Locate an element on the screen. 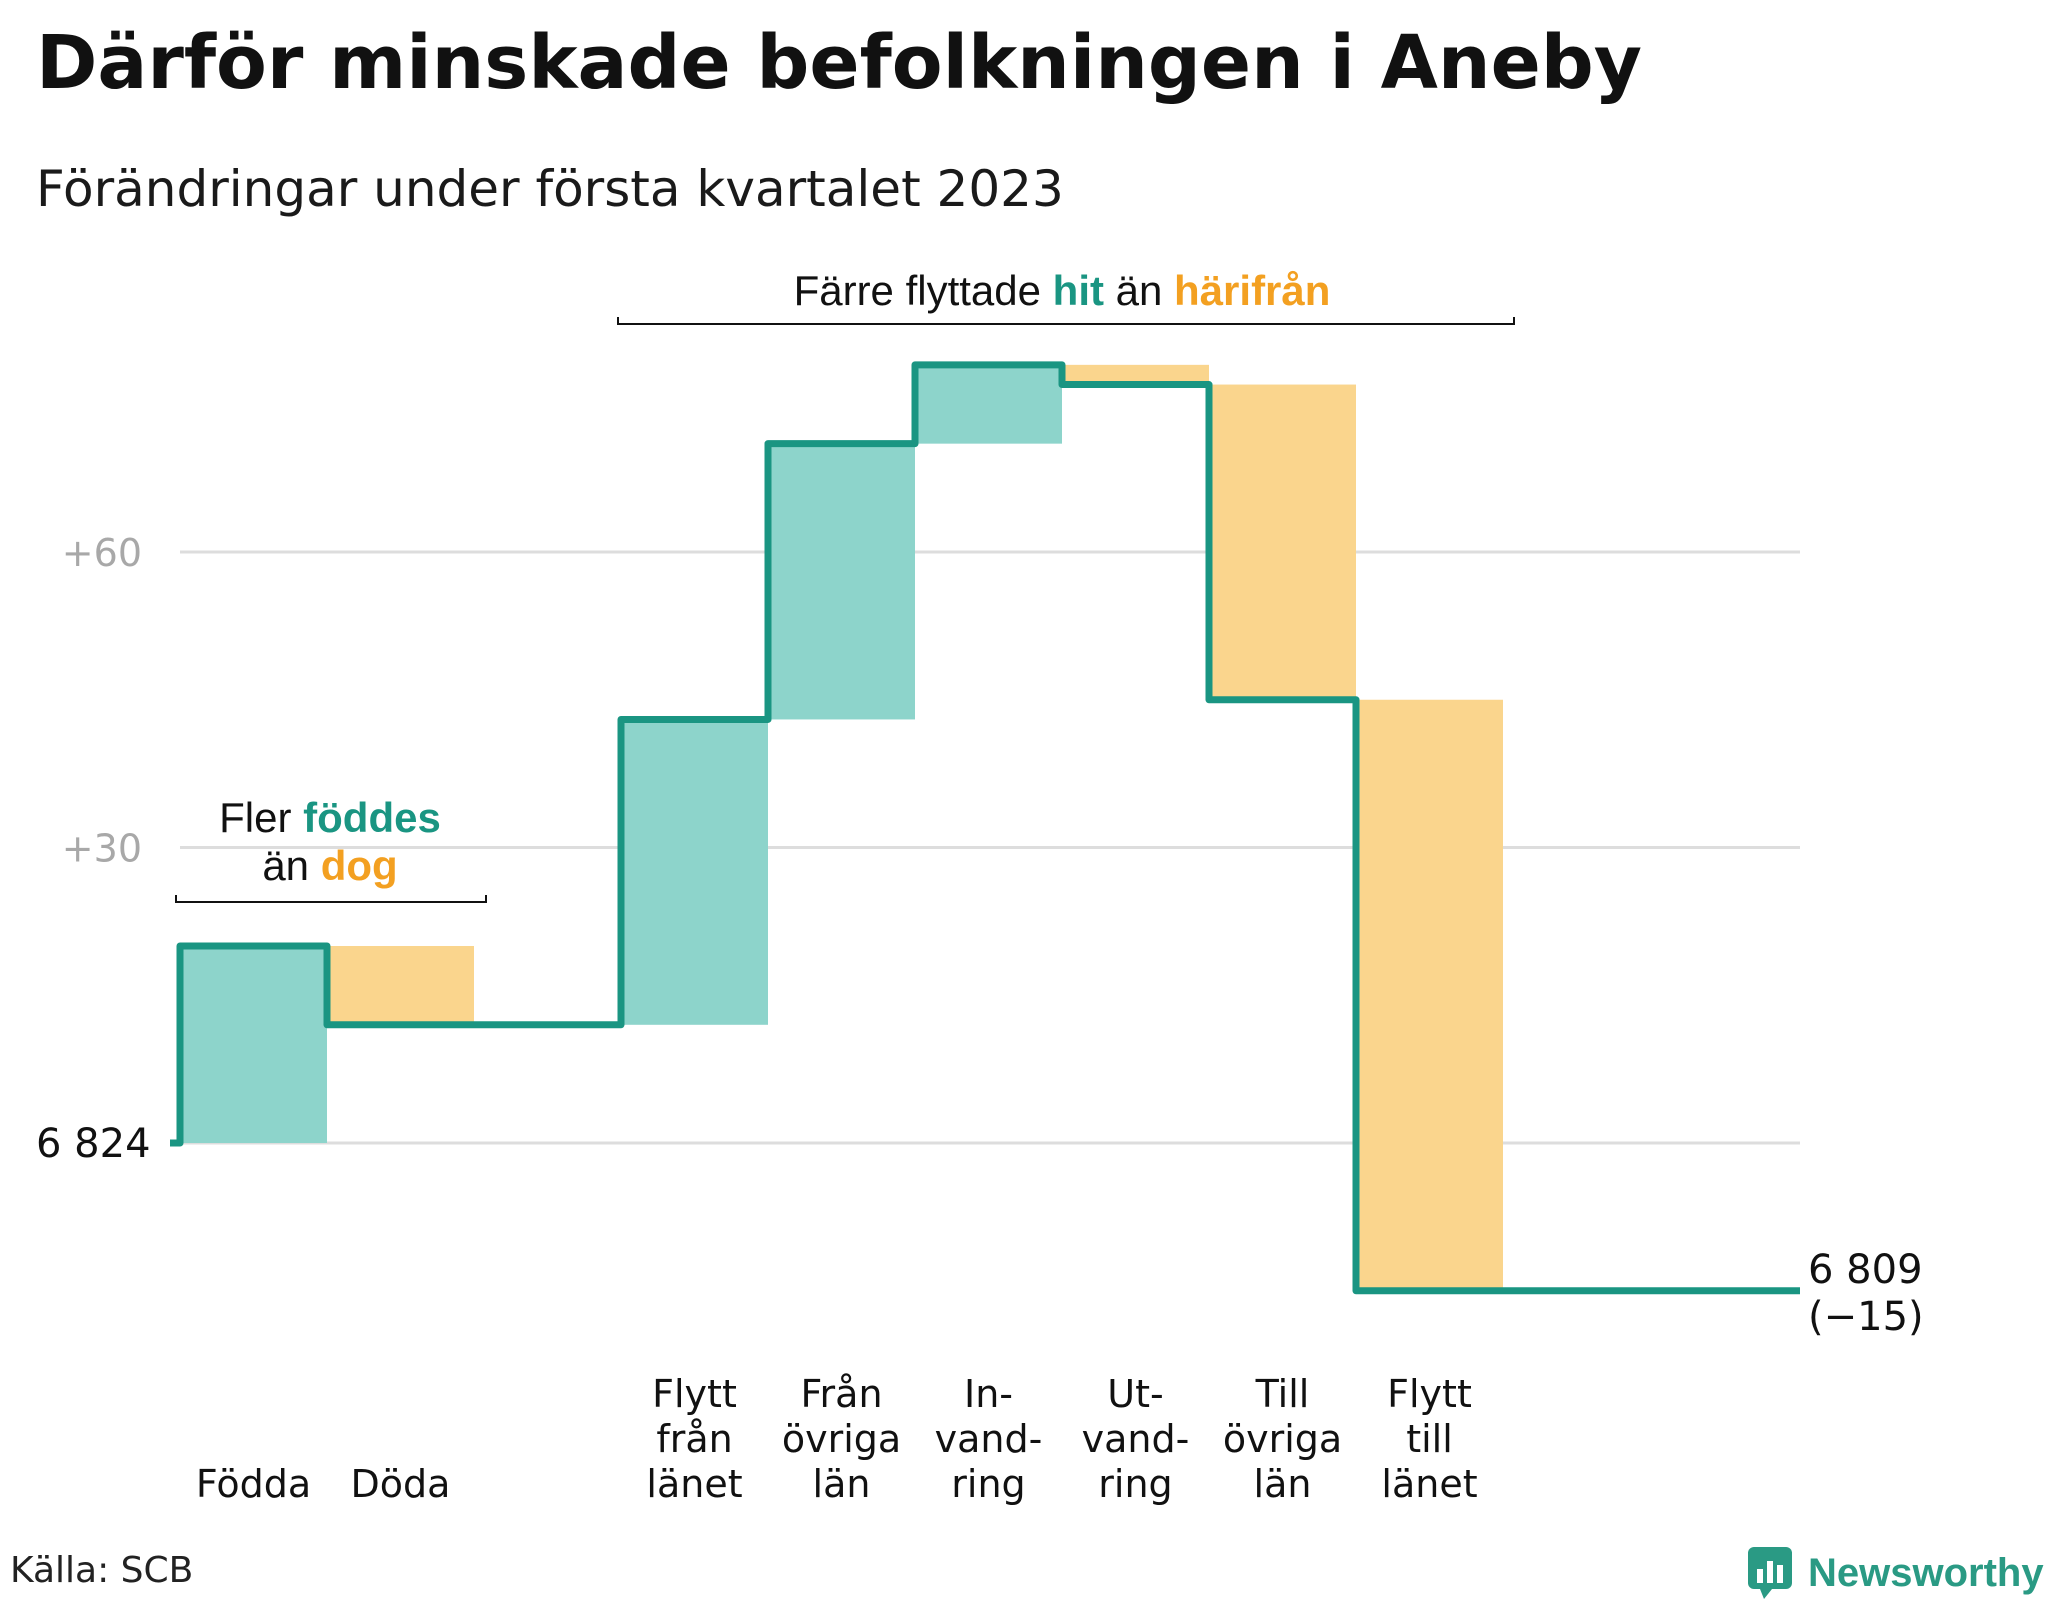 This screenshot has width=2048, height=1601. category-label-births: Födda is located at coordinates (253, 1484).